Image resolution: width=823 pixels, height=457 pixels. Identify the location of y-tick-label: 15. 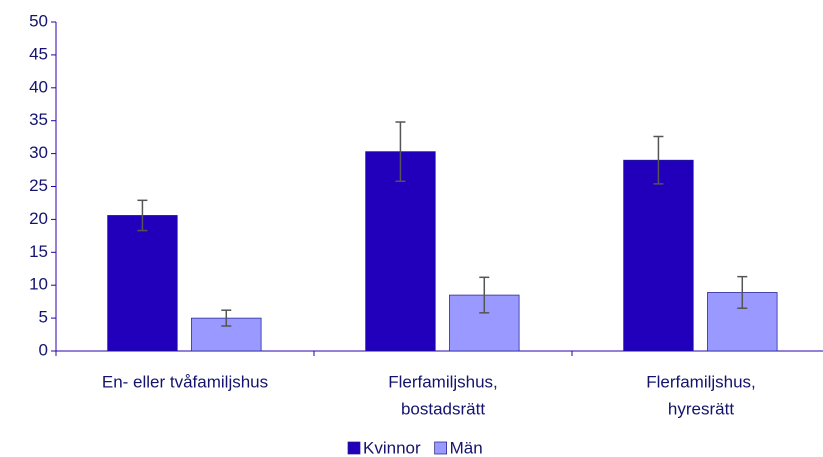
(38, 251).